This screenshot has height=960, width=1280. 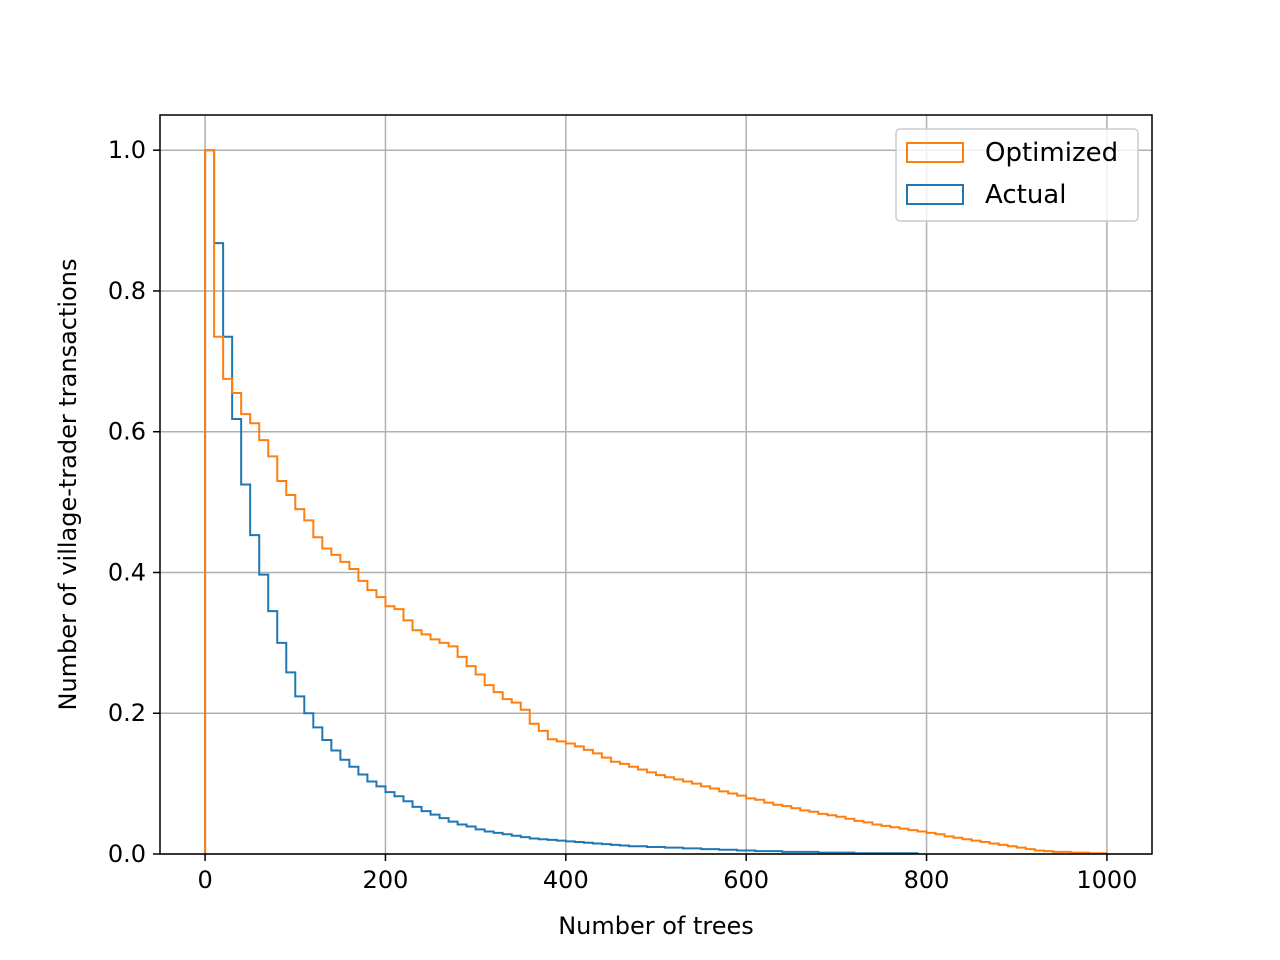 I want to click on legend-label-actual: Actual, so click(x=1025, y=195).